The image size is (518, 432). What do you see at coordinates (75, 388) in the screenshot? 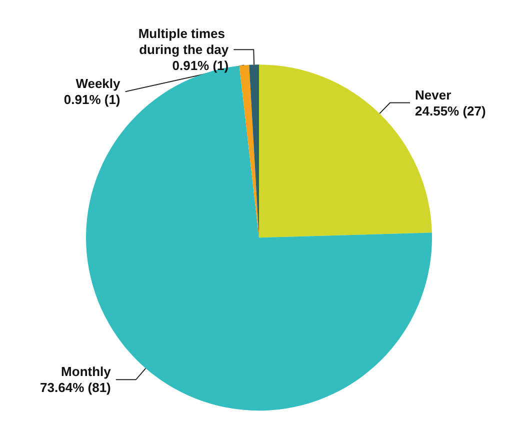
I see `data-label: 73.64% (81)` at bounding box center [75, 388].